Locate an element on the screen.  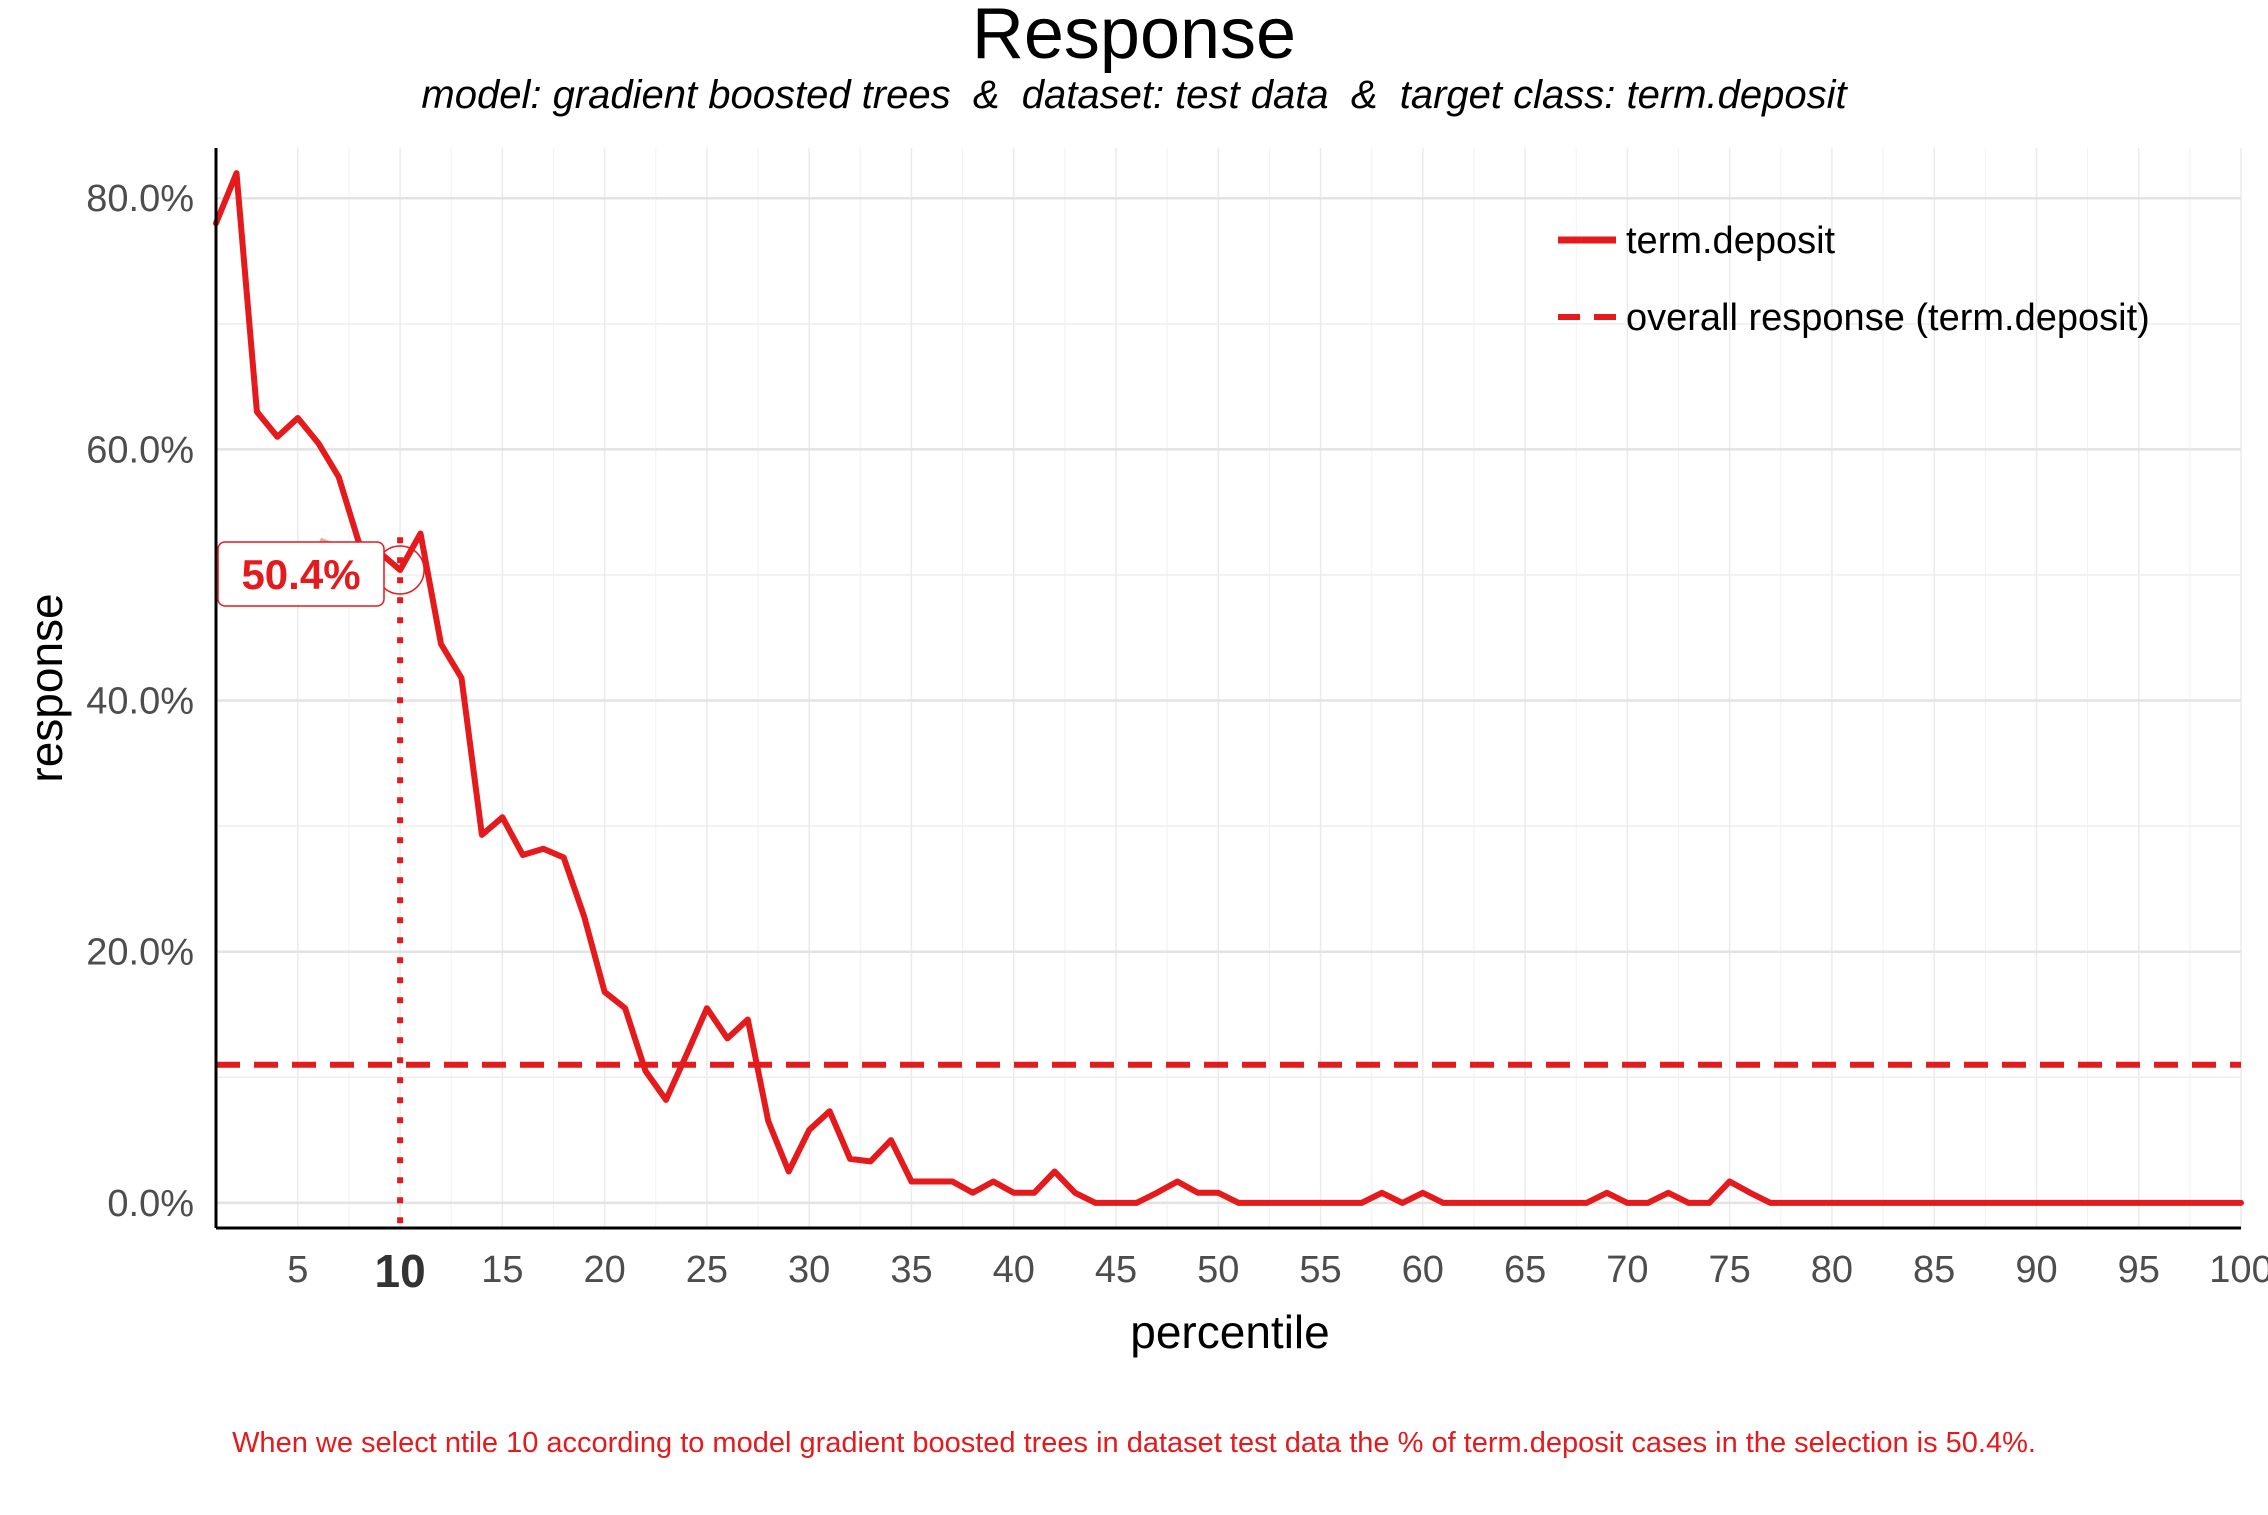
annotation-label: 50.4% is located at coordinates (300, 574).